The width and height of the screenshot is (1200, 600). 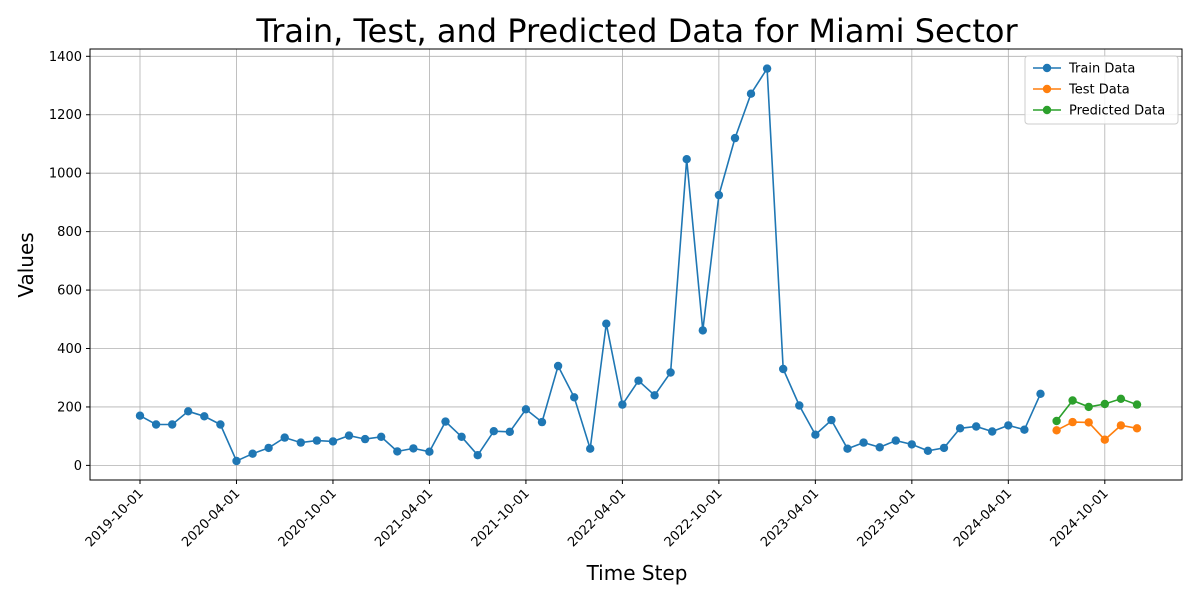 What do you see at coordinates (1101, 69) in the screenshot?
I see `legend-label: Train Data` at bounding box center [1101, 69].